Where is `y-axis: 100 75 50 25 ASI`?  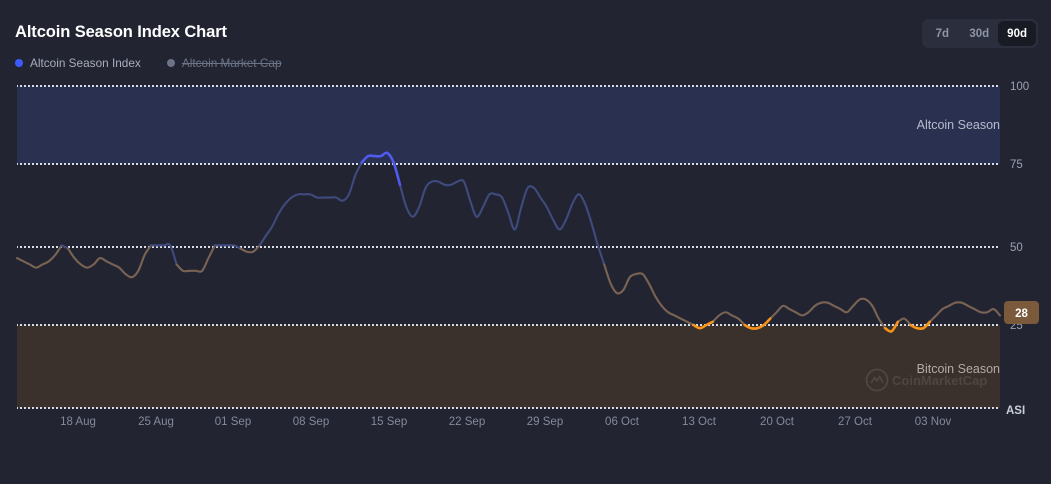 y-axis: 100 75 50 25 ASI is located at coordinates (1017, 249).